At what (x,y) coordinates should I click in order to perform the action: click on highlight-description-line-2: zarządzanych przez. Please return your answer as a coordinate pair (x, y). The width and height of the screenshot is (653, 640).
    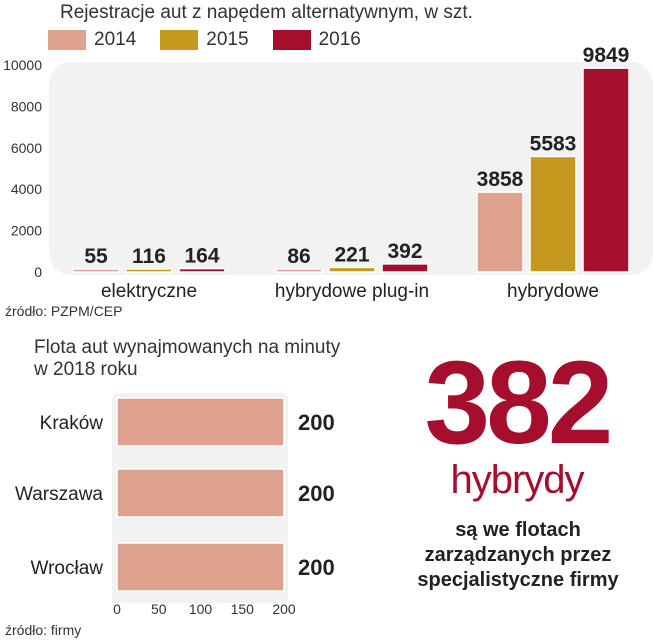
    Looking at the image, I should click on (518, 555).